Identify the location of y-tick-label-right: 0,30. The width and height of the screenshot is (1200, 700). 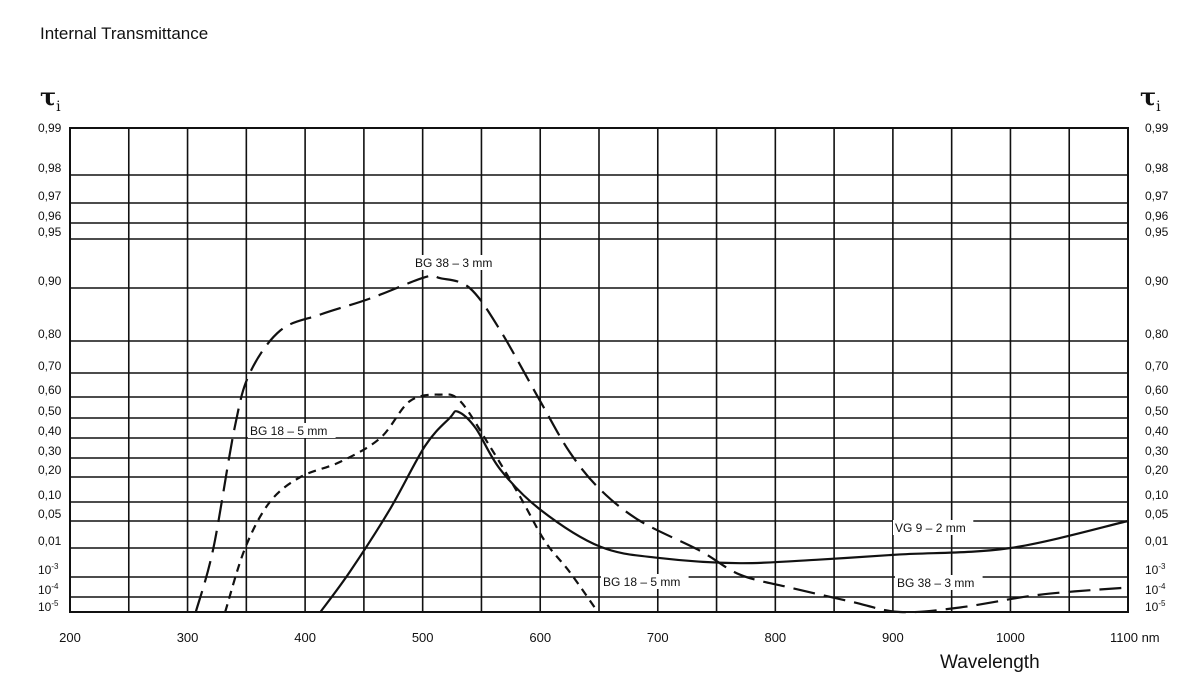
(1157, 451).